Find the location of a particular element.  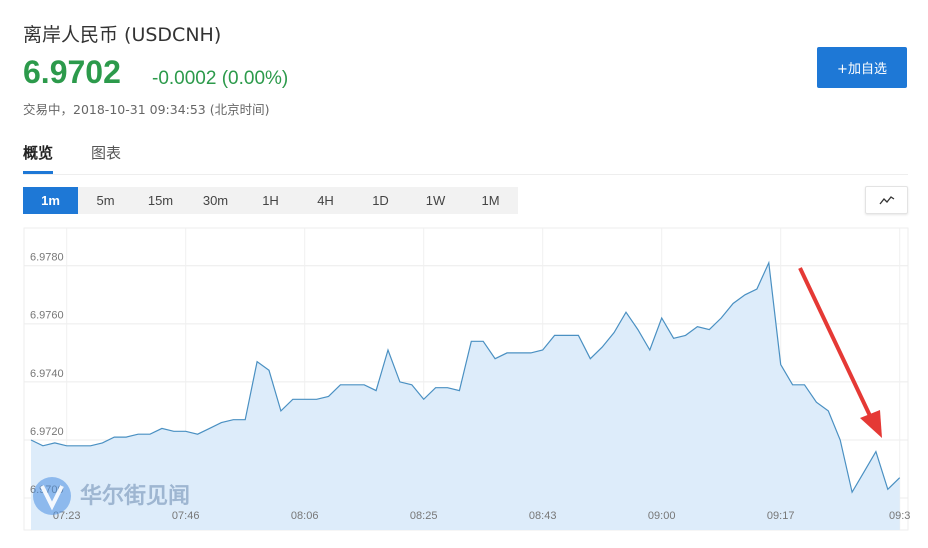

x-tick-label: 09:00 is located at coordinates (662, 516).